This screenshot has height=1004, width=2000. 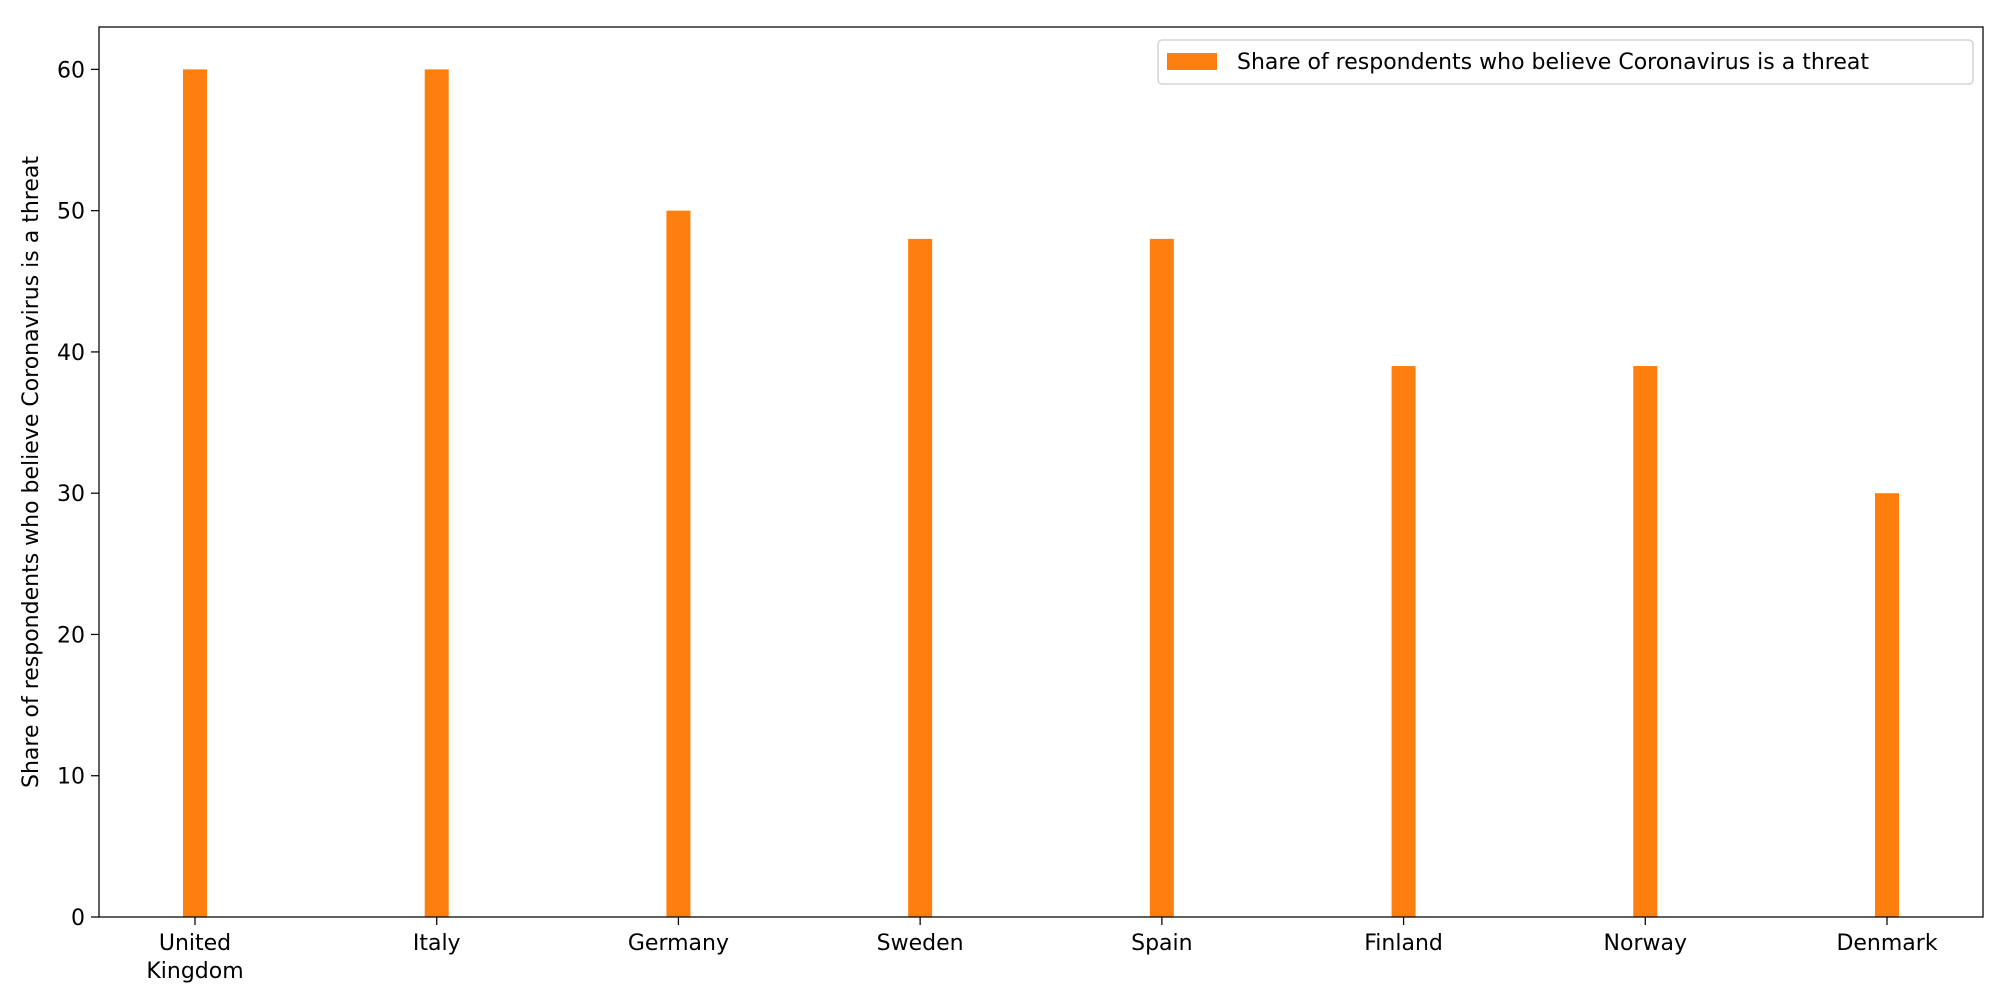 What do you see at coordinates (194, 957) in the screenshot?
I see `x-tick-label: United Kingdom` at bounding box center [194, 957].